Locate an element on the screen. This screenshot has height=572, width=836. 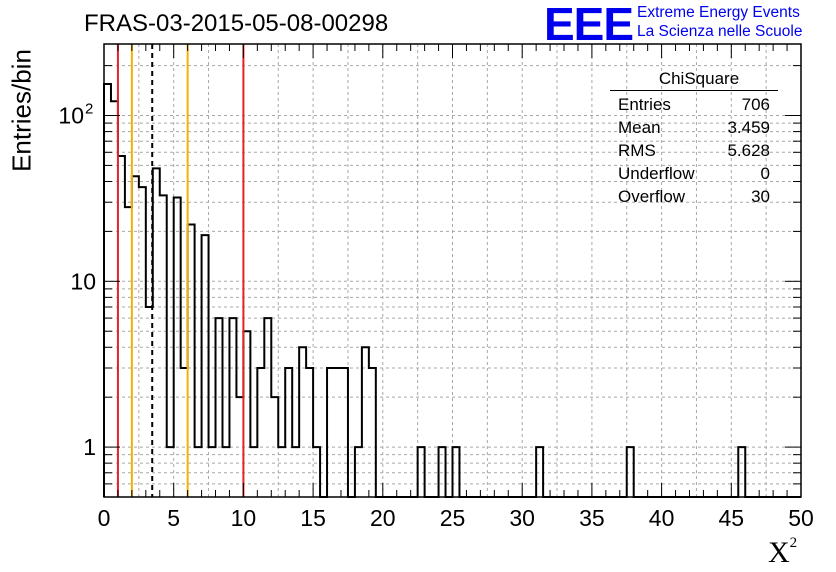
chart-title: FRAS-03-2015-05-08-00298 is located at coordinates (236, 23).